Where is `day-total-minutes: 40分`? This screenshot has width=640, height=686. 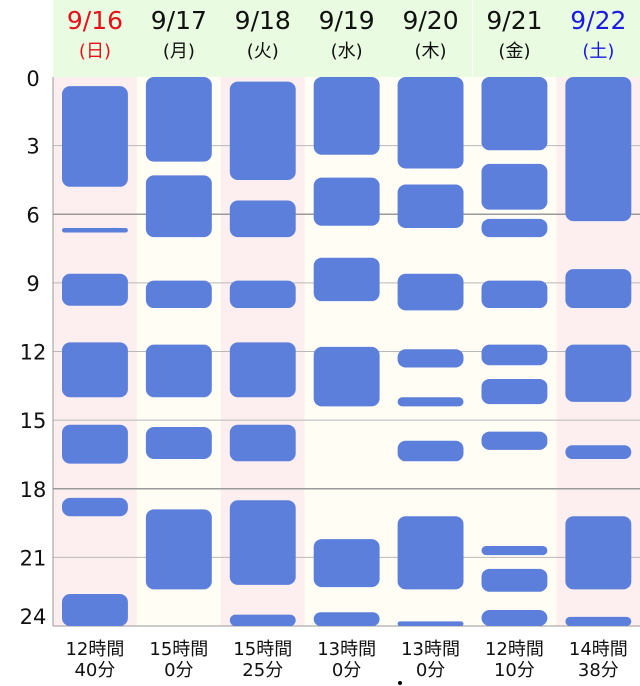 day-total-minutes: 40分 is located at coordinates (94, 670).